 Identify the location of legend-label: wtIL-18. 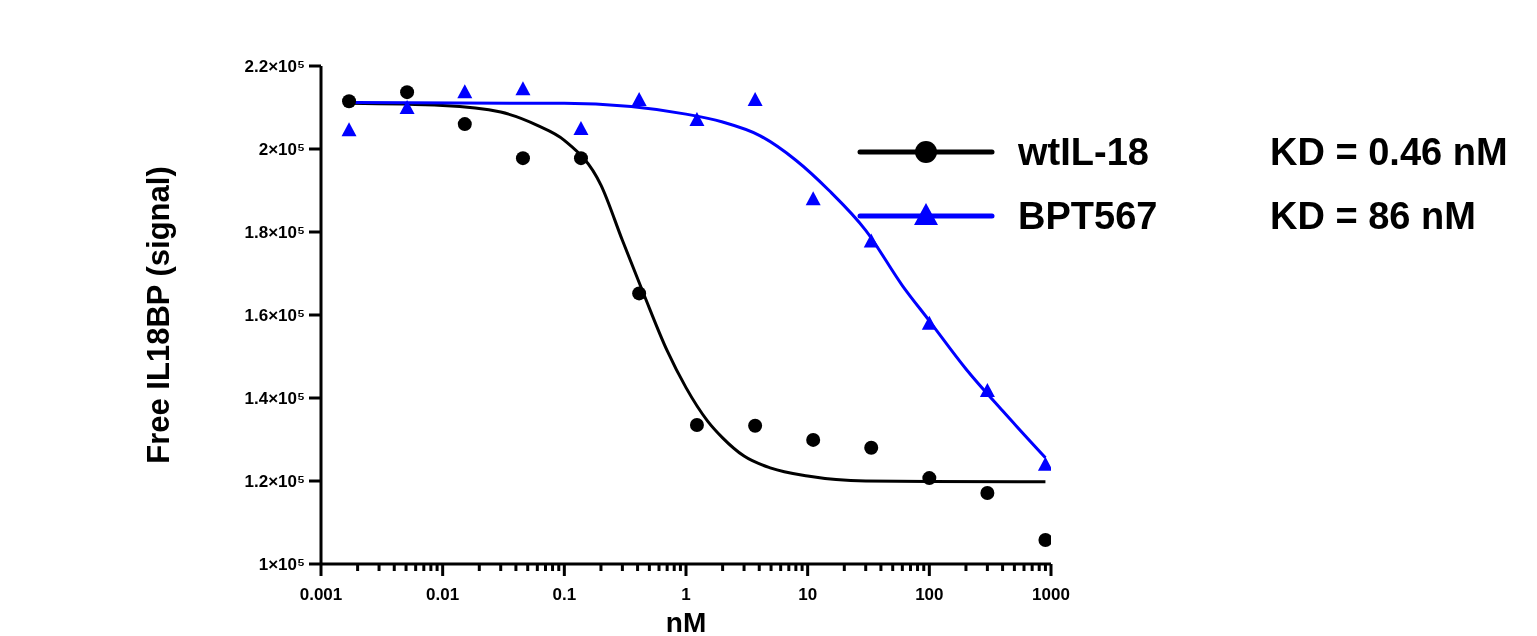
(1083, 152).